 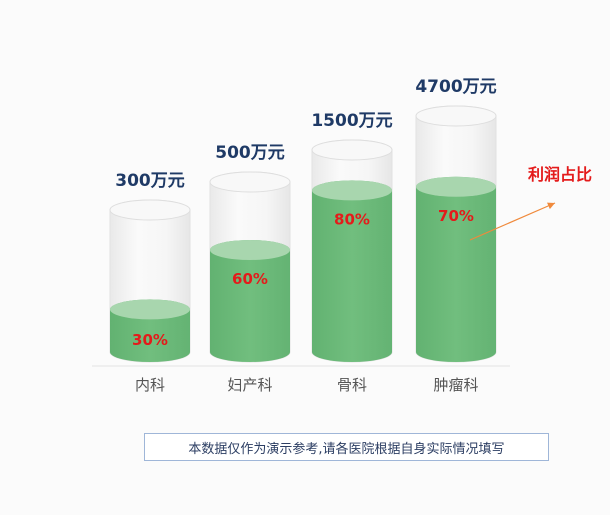 I want to click on percent-label: 70%, so click(x=456, y=216).